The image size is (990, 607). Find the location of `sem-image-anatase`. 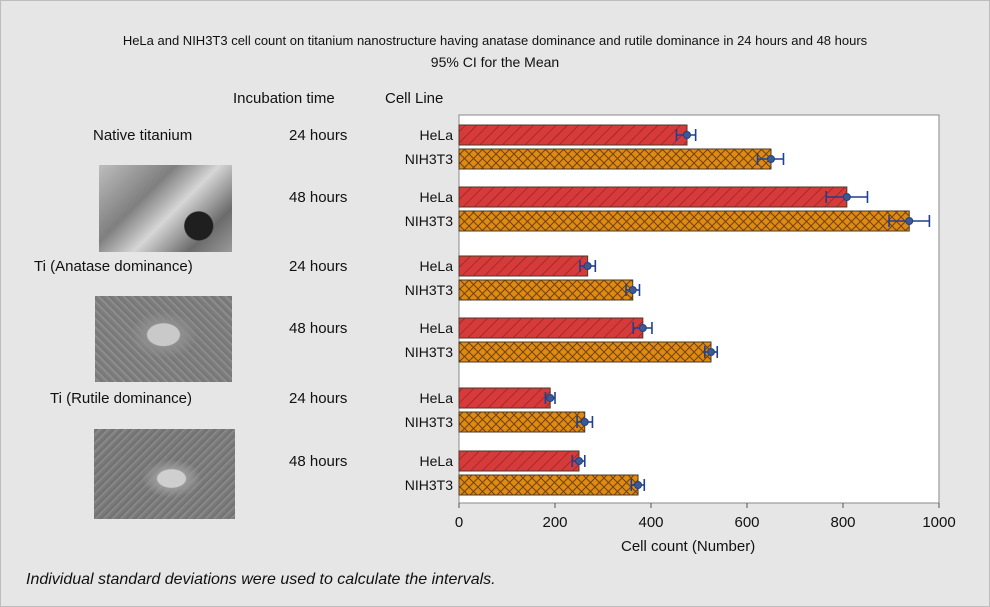

sem-image-anatase is located at coordinates (163, 339).